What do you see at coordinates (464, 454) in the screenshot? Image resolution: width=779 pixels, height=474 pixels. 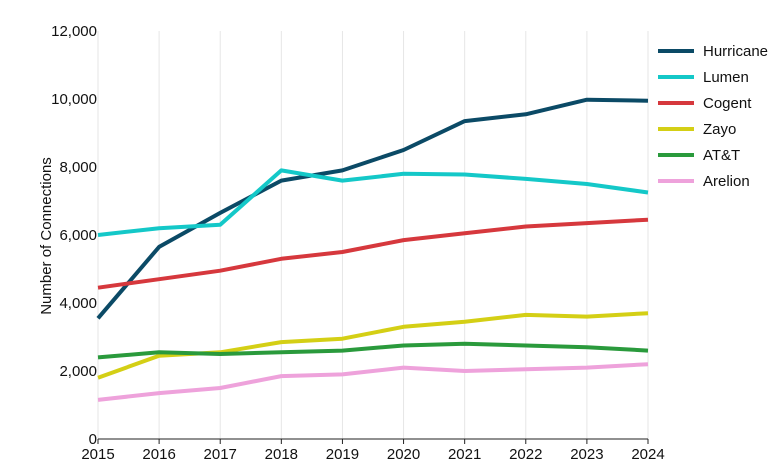 I see `x-tick-label: 2021` at bounding box center [464, 454].